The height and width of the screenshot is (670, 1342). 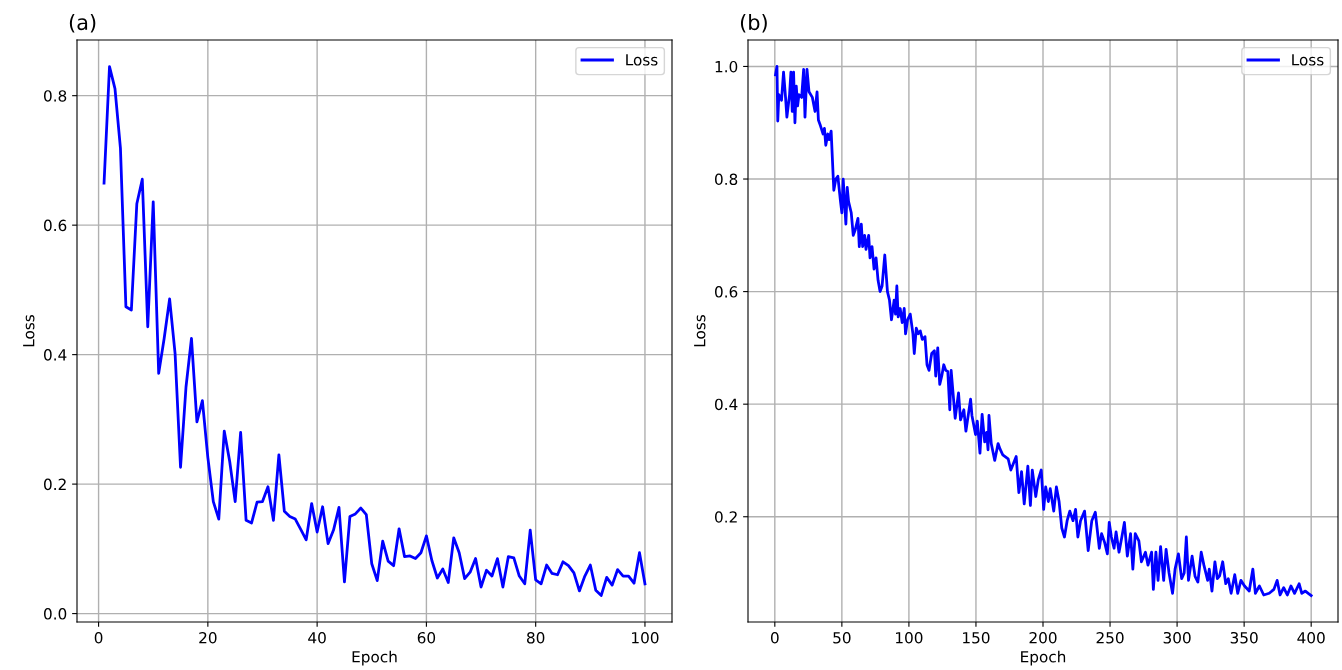 I want to click on x-tick-label: 300, so click(x=1177, y=637).